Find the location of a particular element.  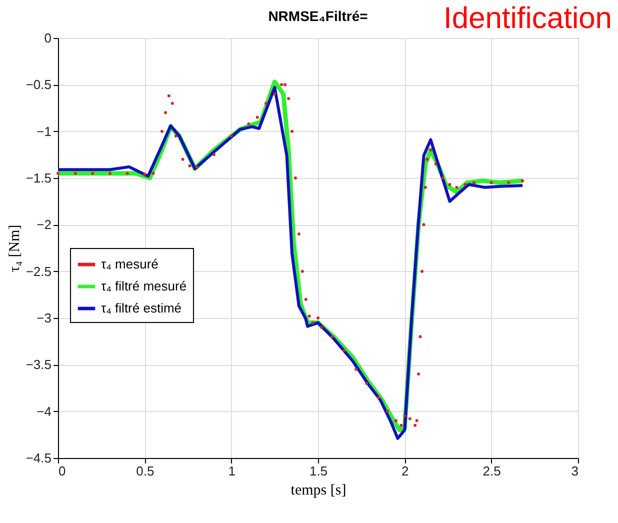

legend-label: τ₄ filtré estimé is located at coordinates (141, 308).